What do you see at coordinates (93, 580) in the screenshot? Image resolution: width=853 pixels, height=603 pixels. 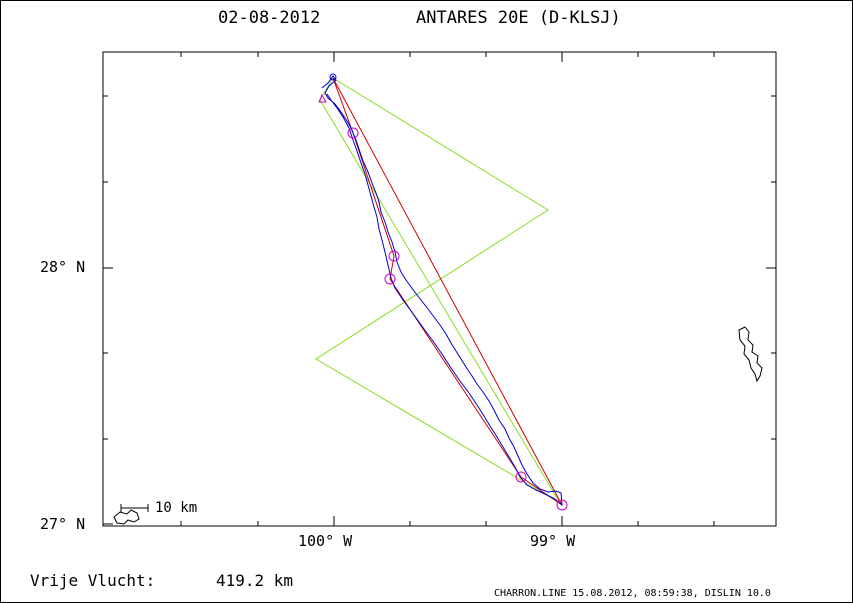 I see `free-flight-label: Vrije Vlucht:` at bounding box center [93, 580].